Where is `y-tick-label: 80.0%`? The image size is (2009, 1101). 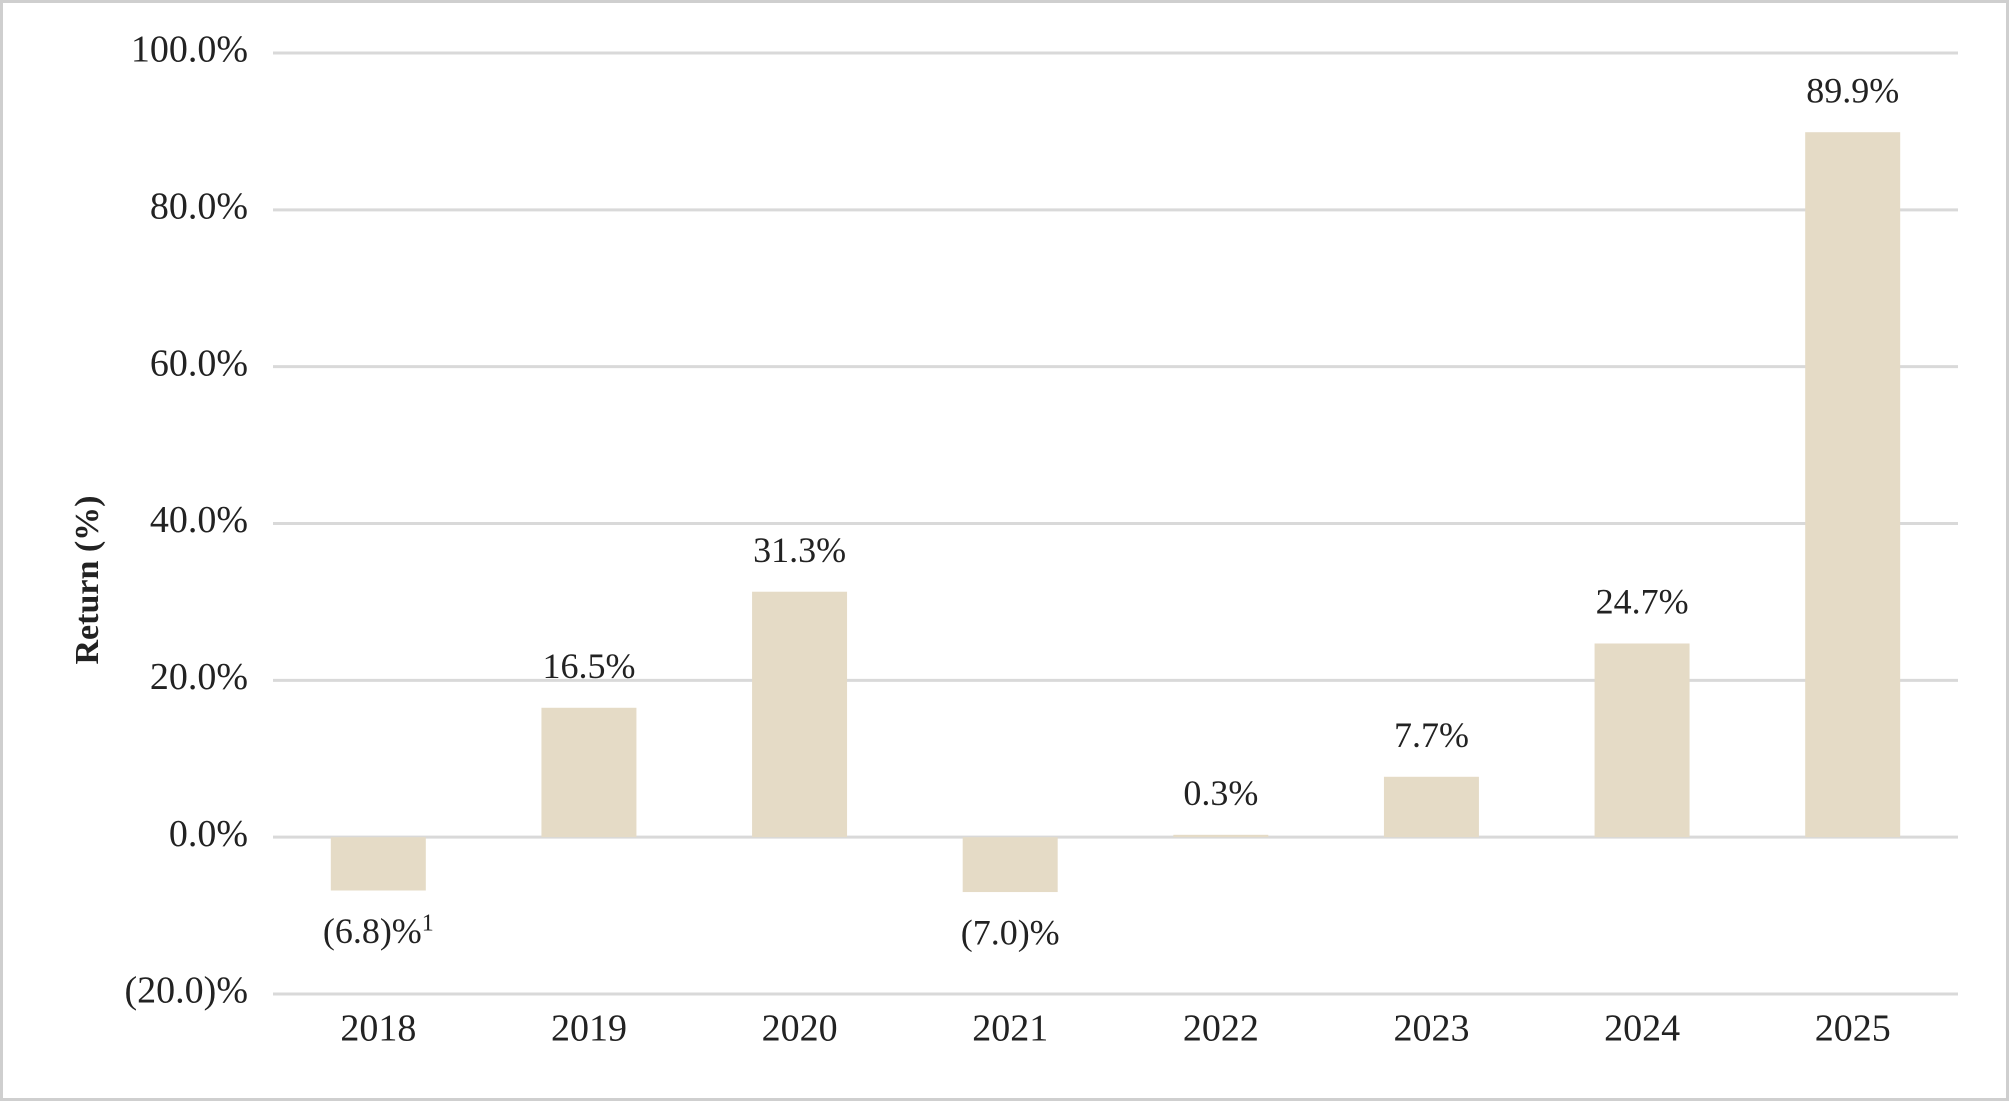
y-tick-label: 80.0% is located at coordinates (199, 207).